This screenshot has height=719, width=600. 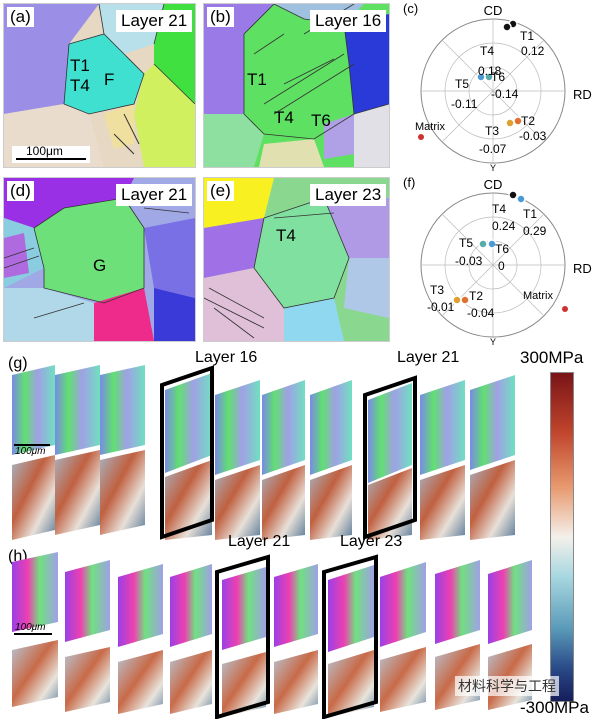 I want to click on pole-c-t1-val: 0.12, so click(x=533, y=51).